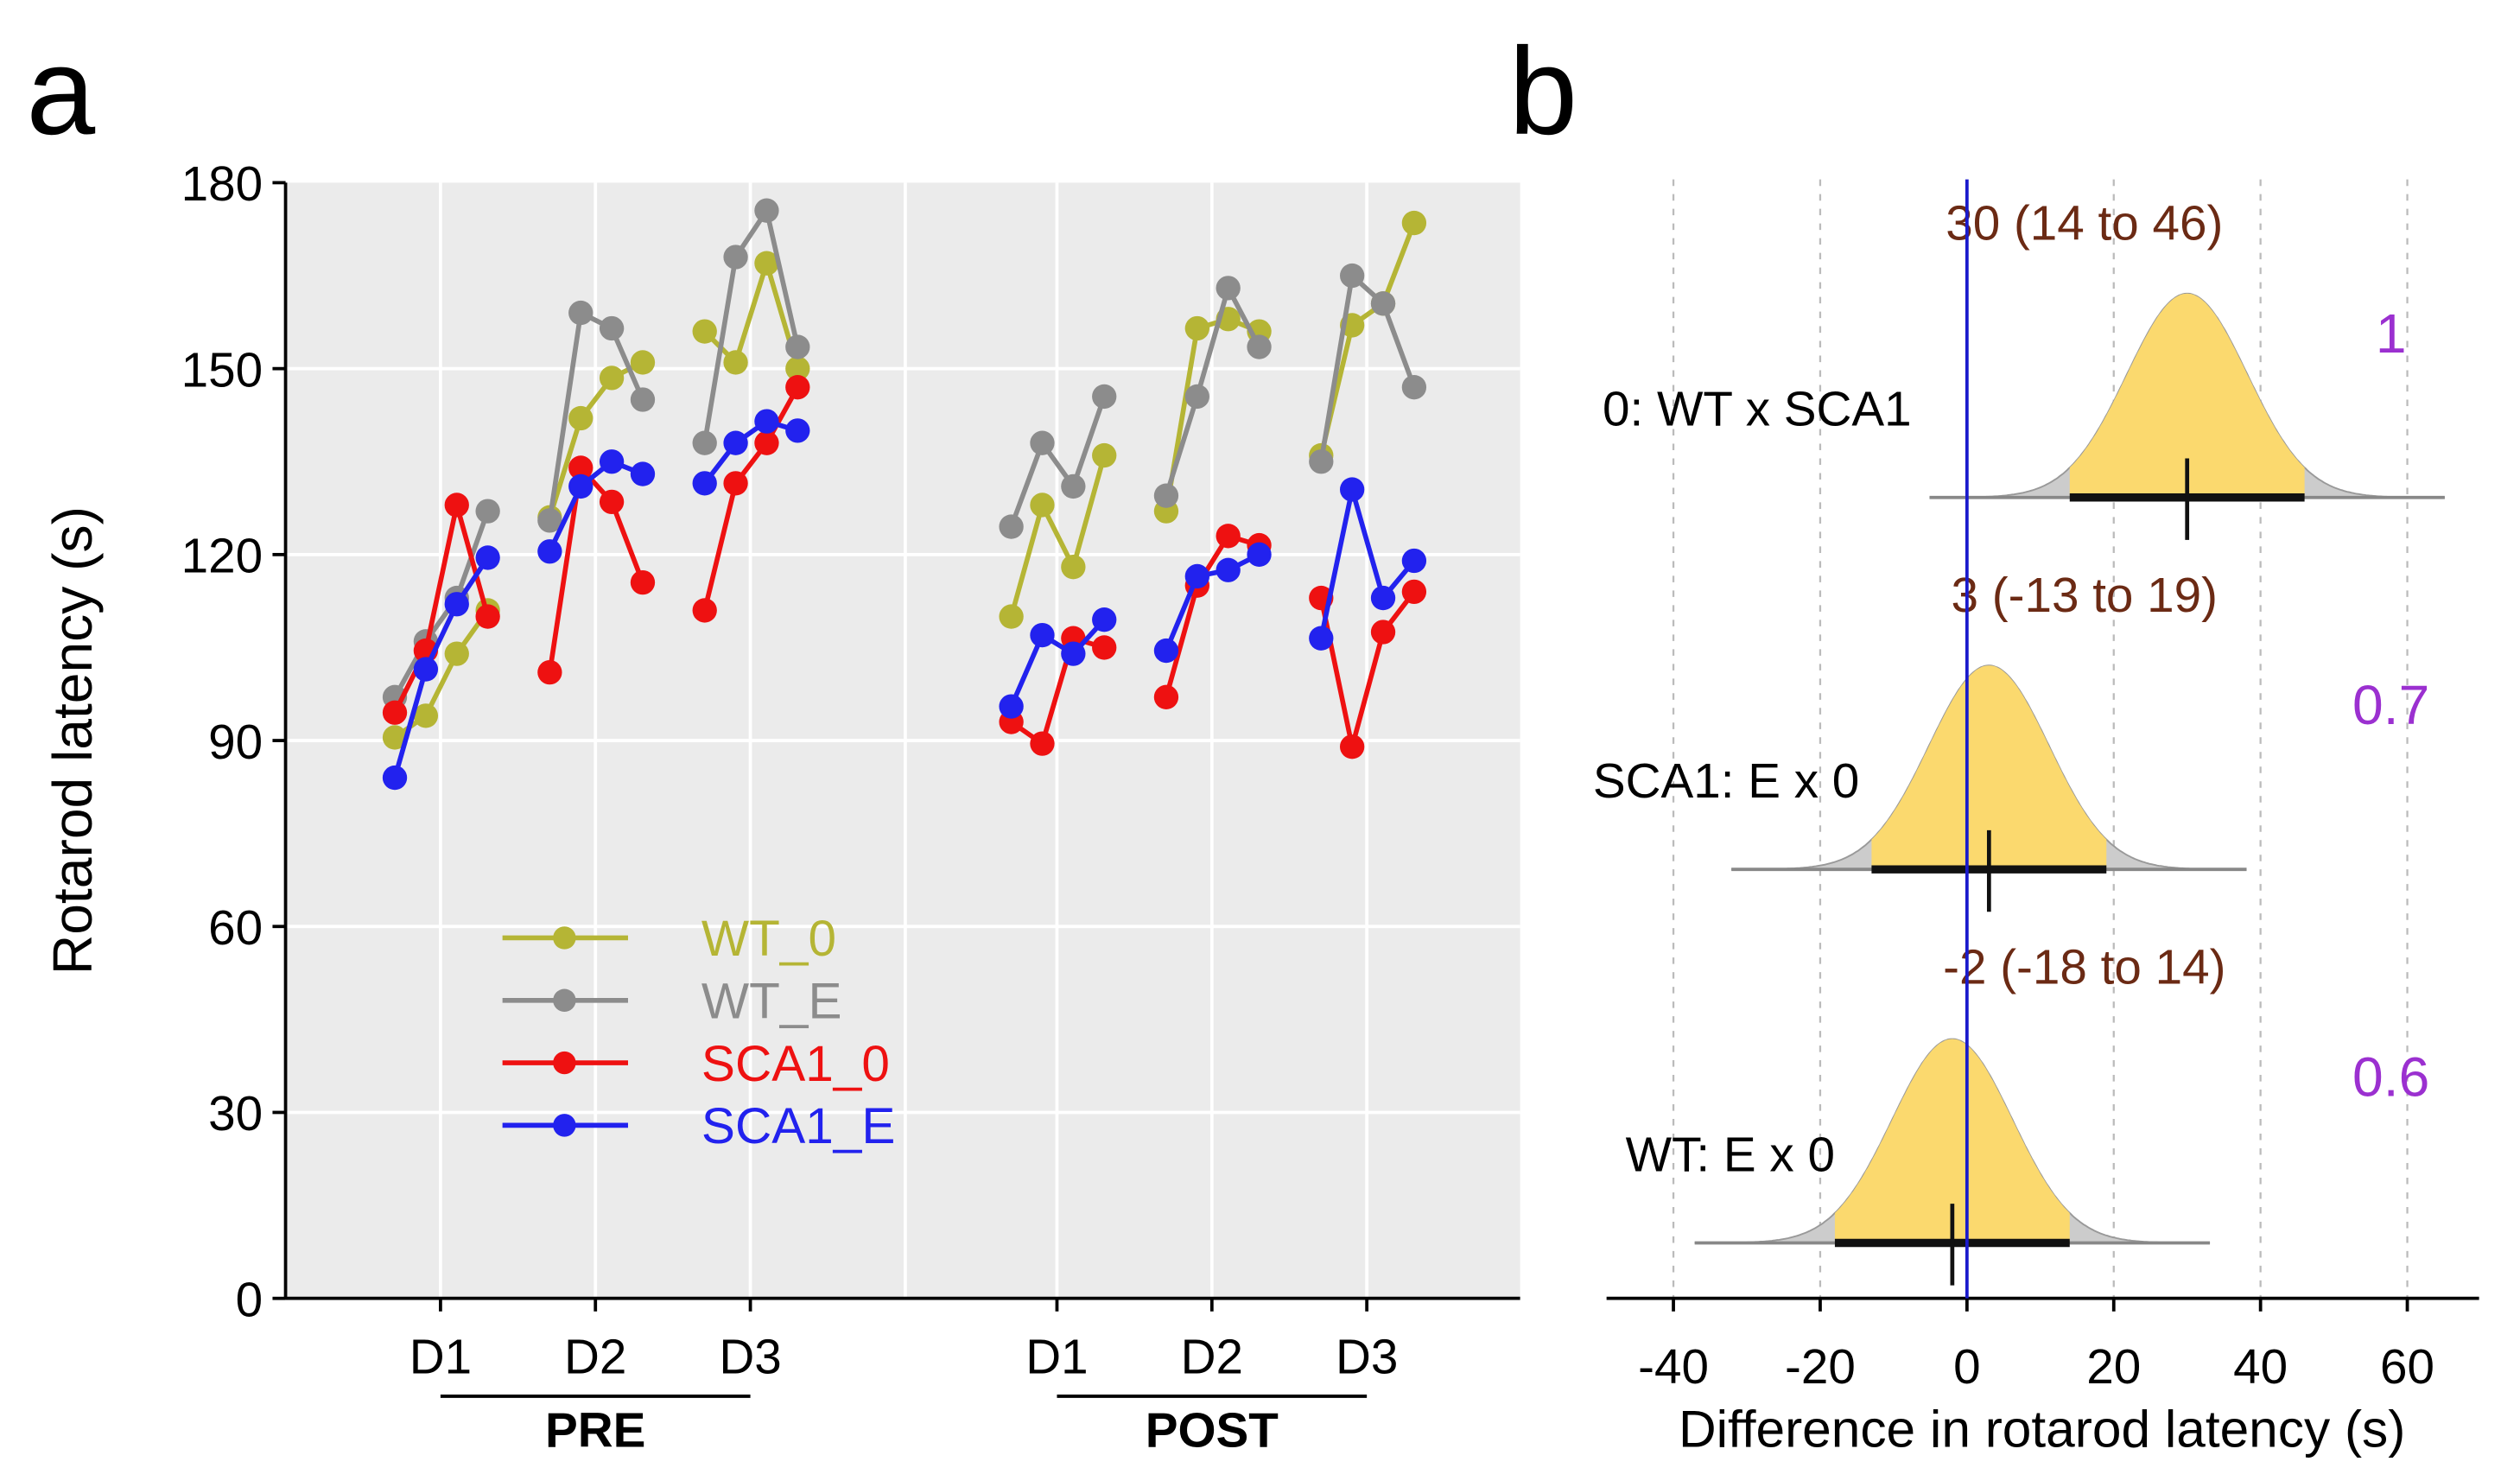 Image resolution: width=2520 pixels, height=1468 pixels. Describe the element at coordinates (795, 1064) in the screenshot. I see `legend-label-SCA1_0: SCA1_0` at that location.